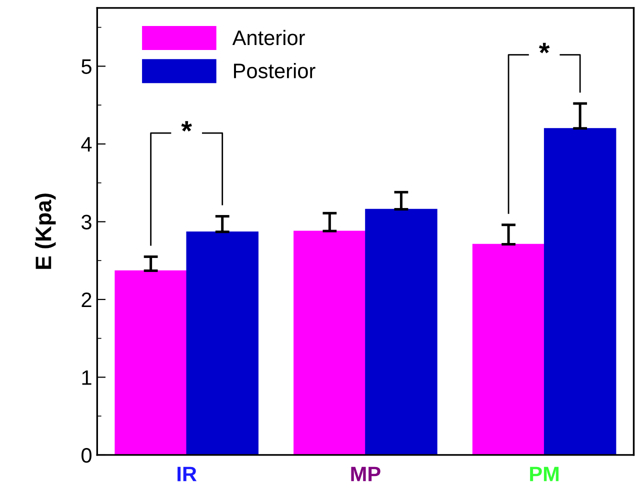 Image resolution: width=635 pixels, height=494 pixels. What do you see at coordinates (544, 474) in the screenshot?
I see `x-tick-label: PM` at bounding box center [544, 474].